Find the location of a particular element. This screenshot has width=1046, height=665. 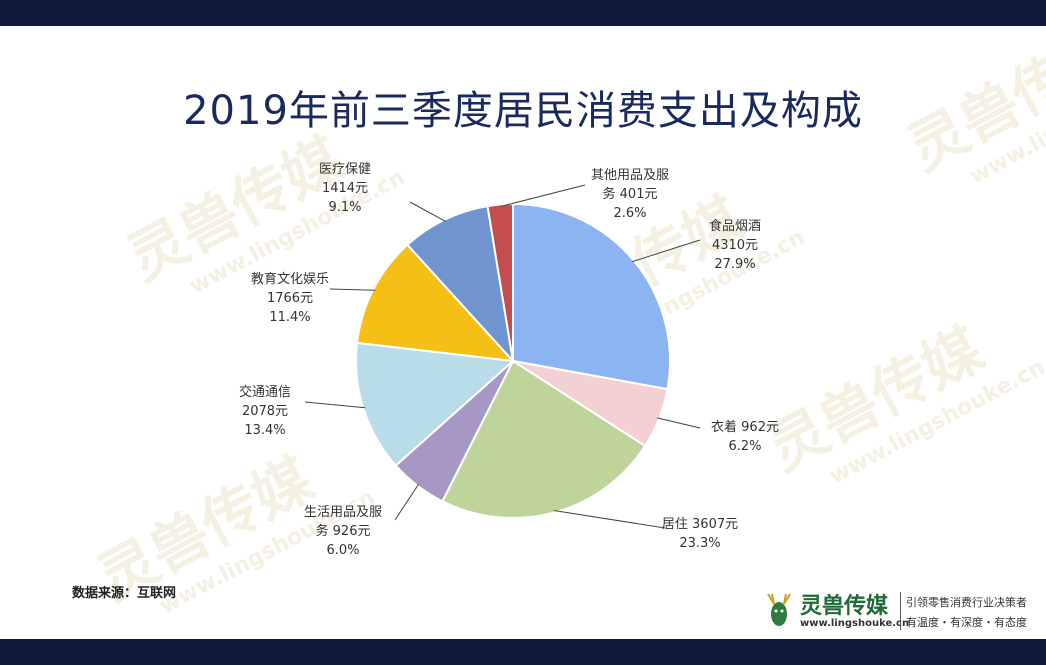

data-label-5-2: 13.4% is located at coordinates (264, 430).